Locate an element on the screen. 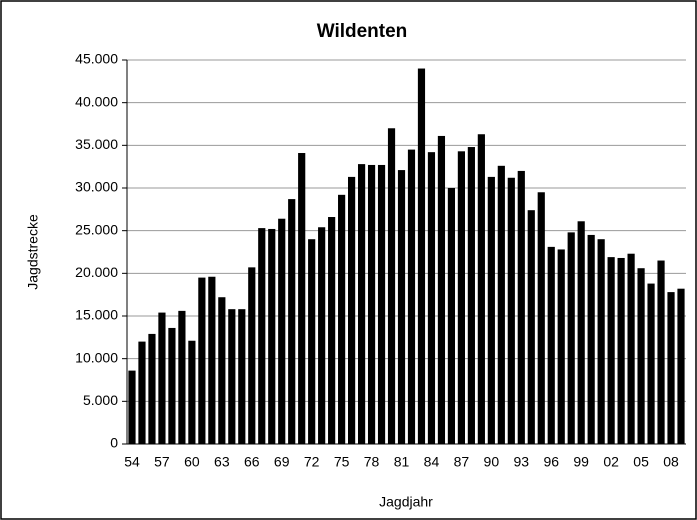 This screenshot has height=520, width=697. x-tick-label: 81 is located at coordinates (402, 462).